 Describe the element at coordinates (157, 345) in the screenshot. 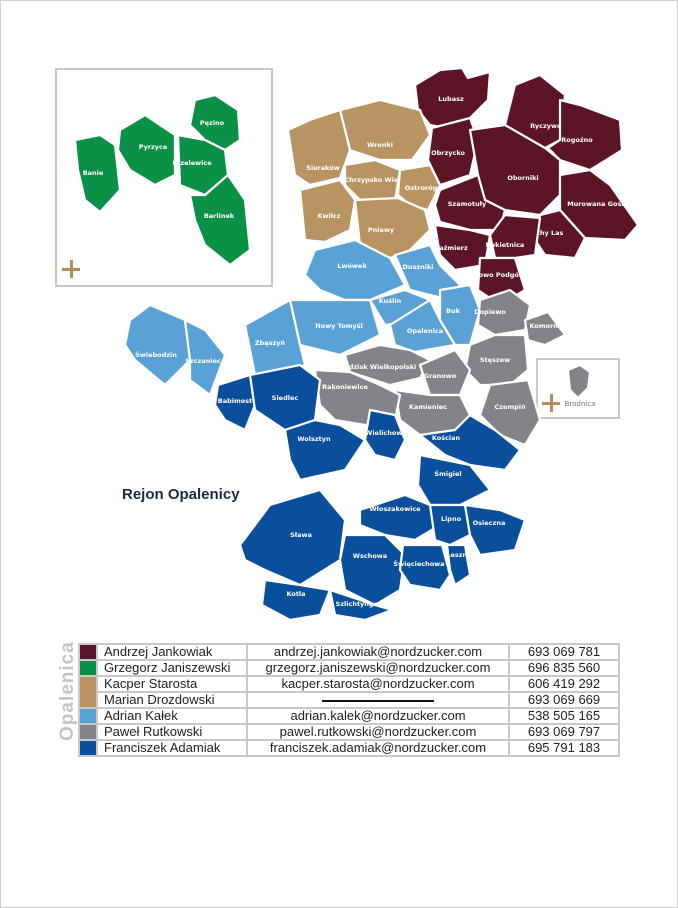

I see `region-swiebodzin` at that location.